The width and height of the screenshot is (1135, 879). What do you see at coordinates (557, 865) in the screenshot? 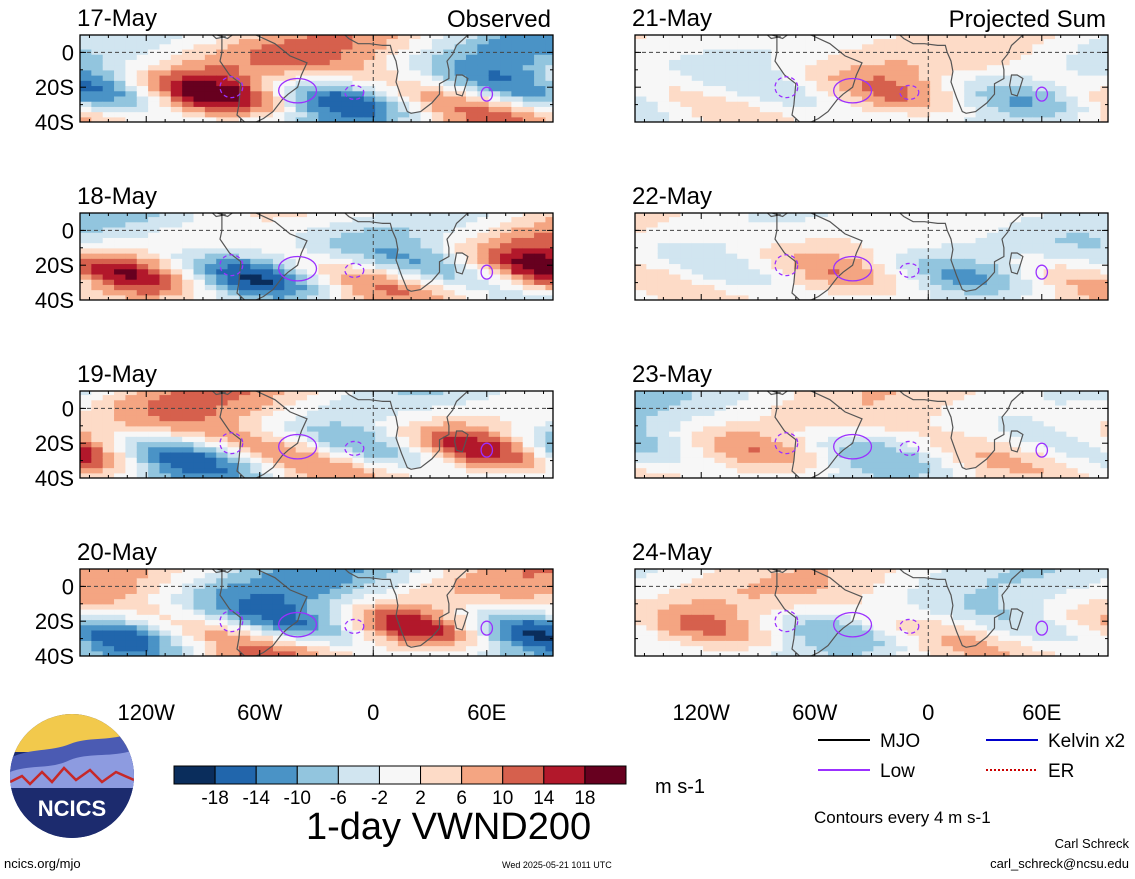
I see `timestamp: Wed 2025-05-21 1011 UTC` at bounding box center [557, 865].